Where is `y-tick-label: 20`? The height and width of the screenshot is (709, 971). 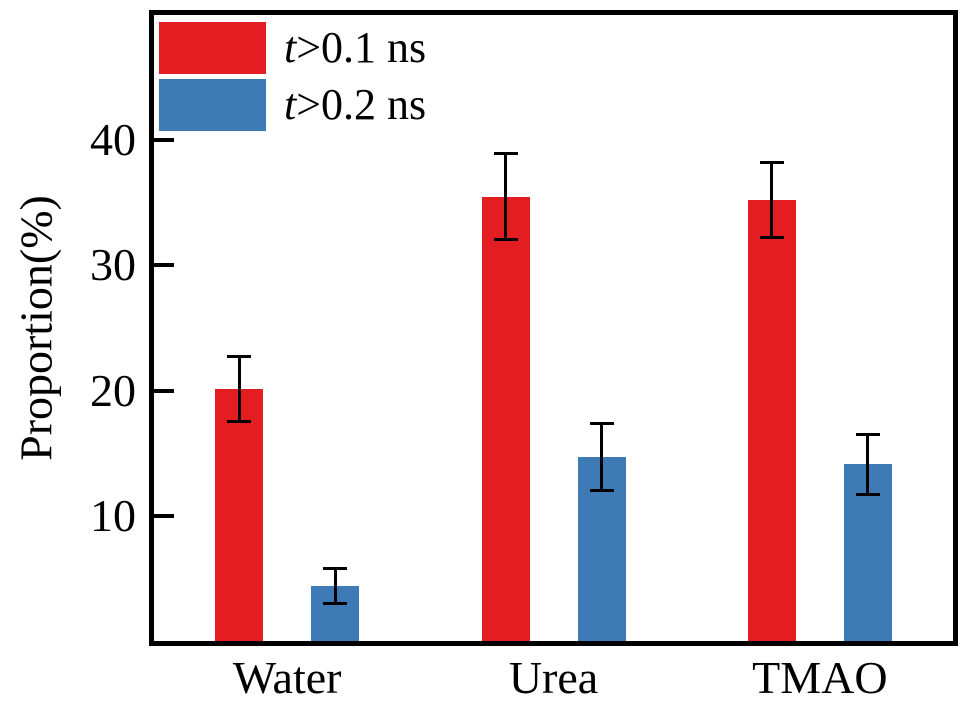
y-tick-label: 20 is located at coordinates (113, 390).